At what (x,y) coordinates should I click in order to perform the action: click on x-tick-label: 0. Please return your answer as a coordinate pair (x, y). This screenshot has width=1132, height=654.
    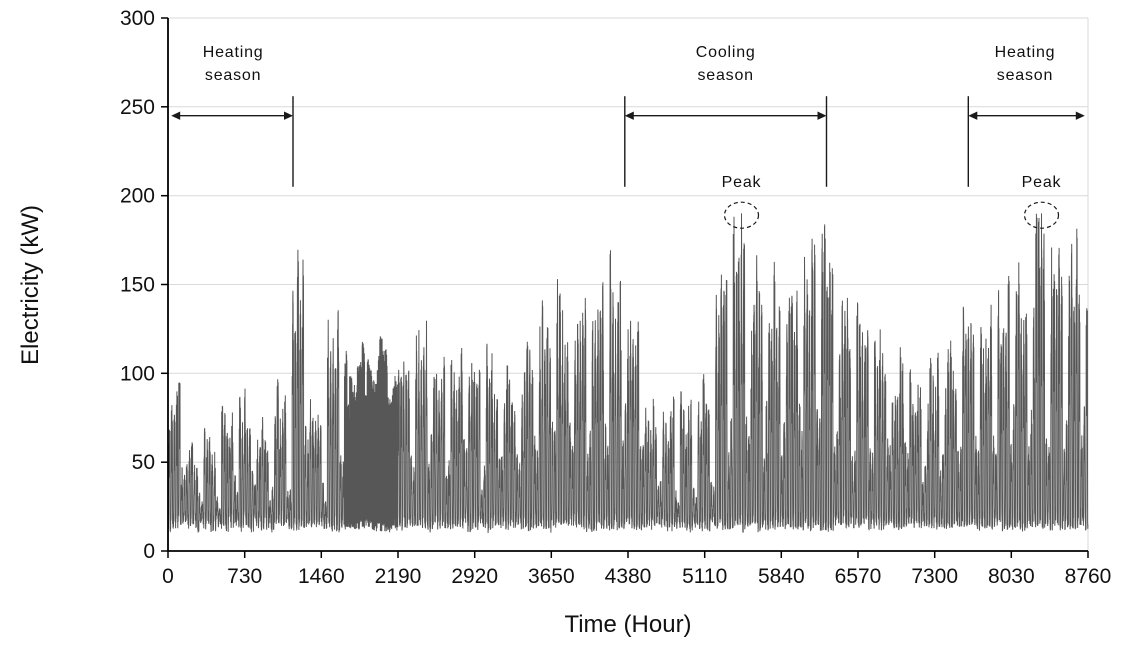
    Looking at the image, I should click on (168, 576).